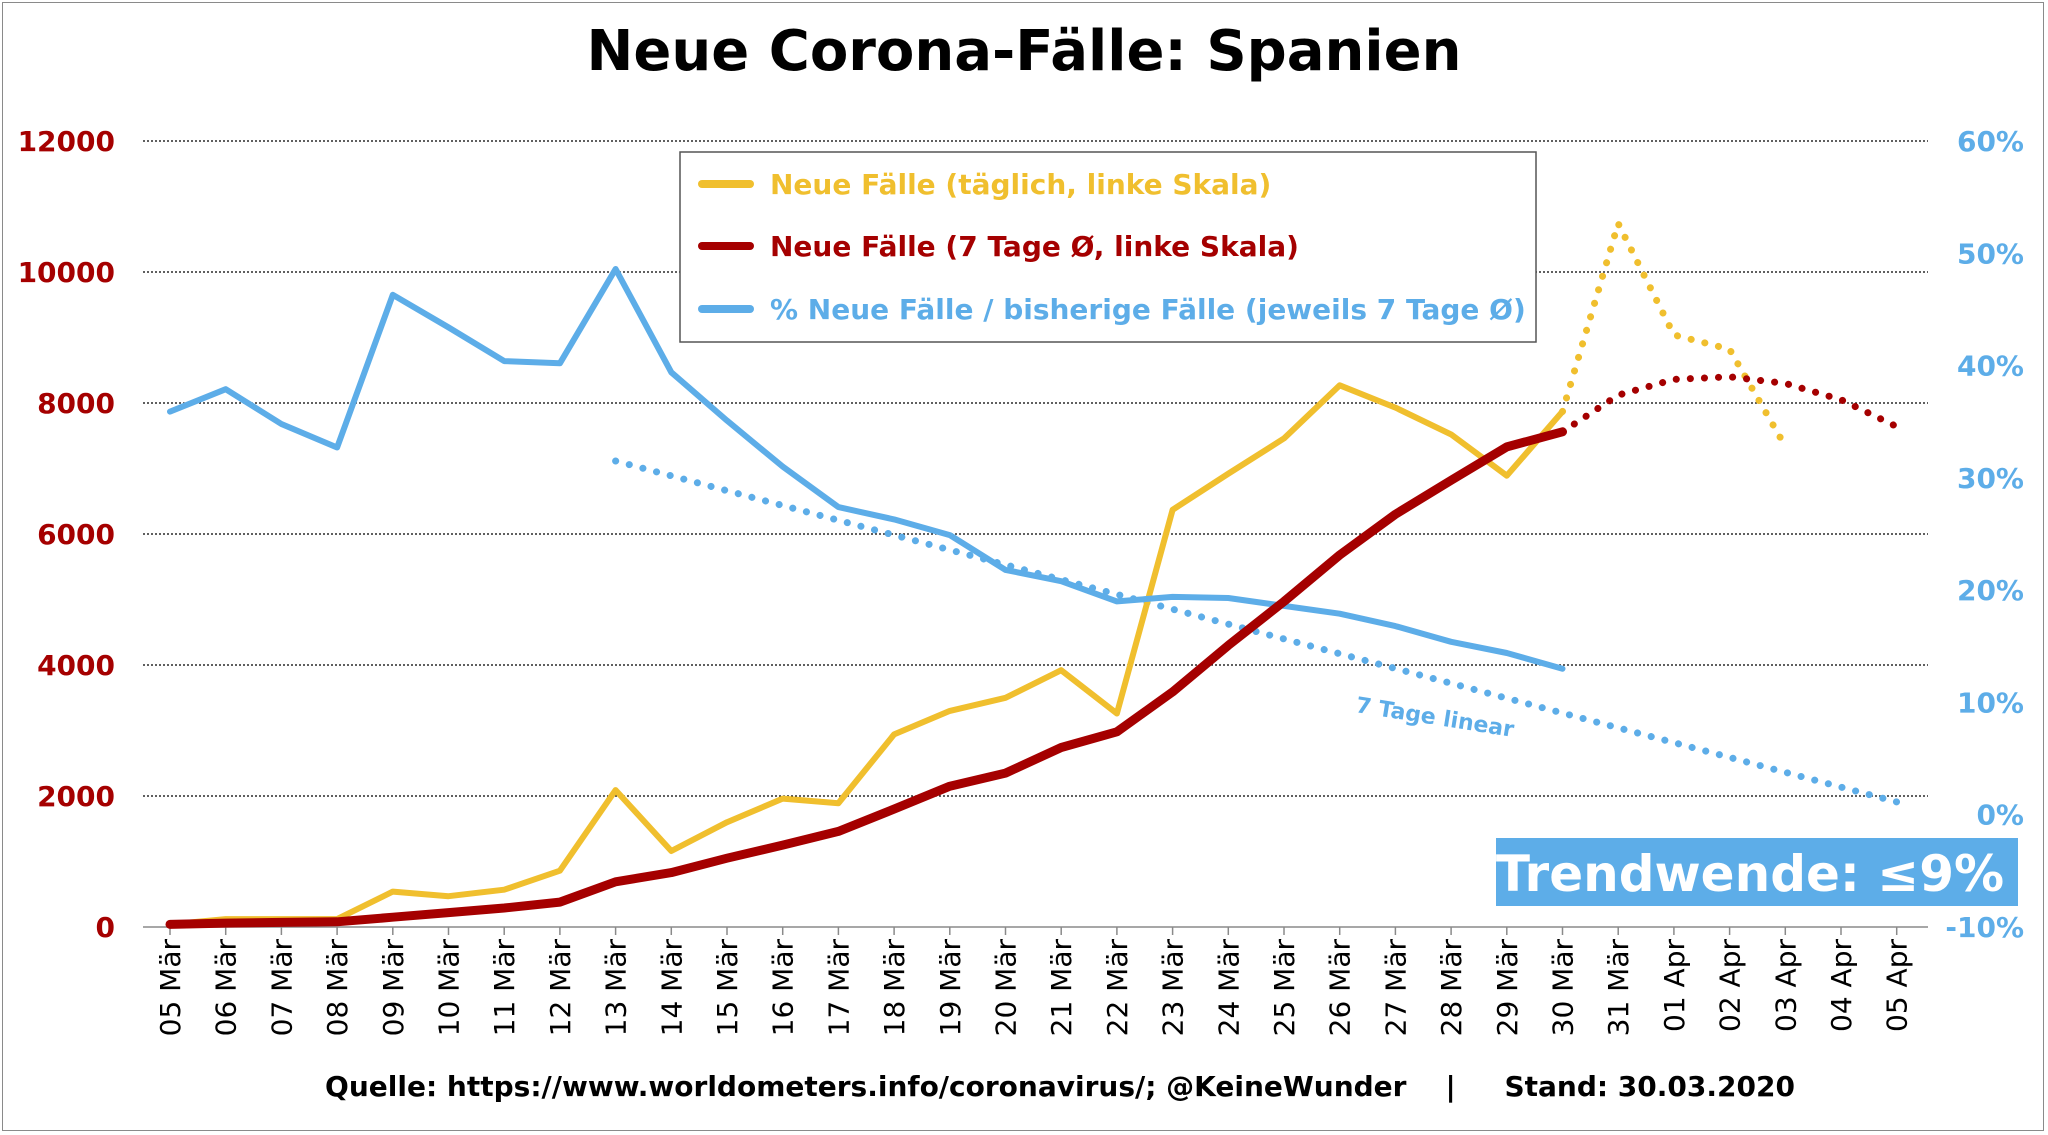 Image resolution: width=2048 pixels, height=1135 pixels. I want to click on x-tick-label: 04 Apr, so click(1841, 985).